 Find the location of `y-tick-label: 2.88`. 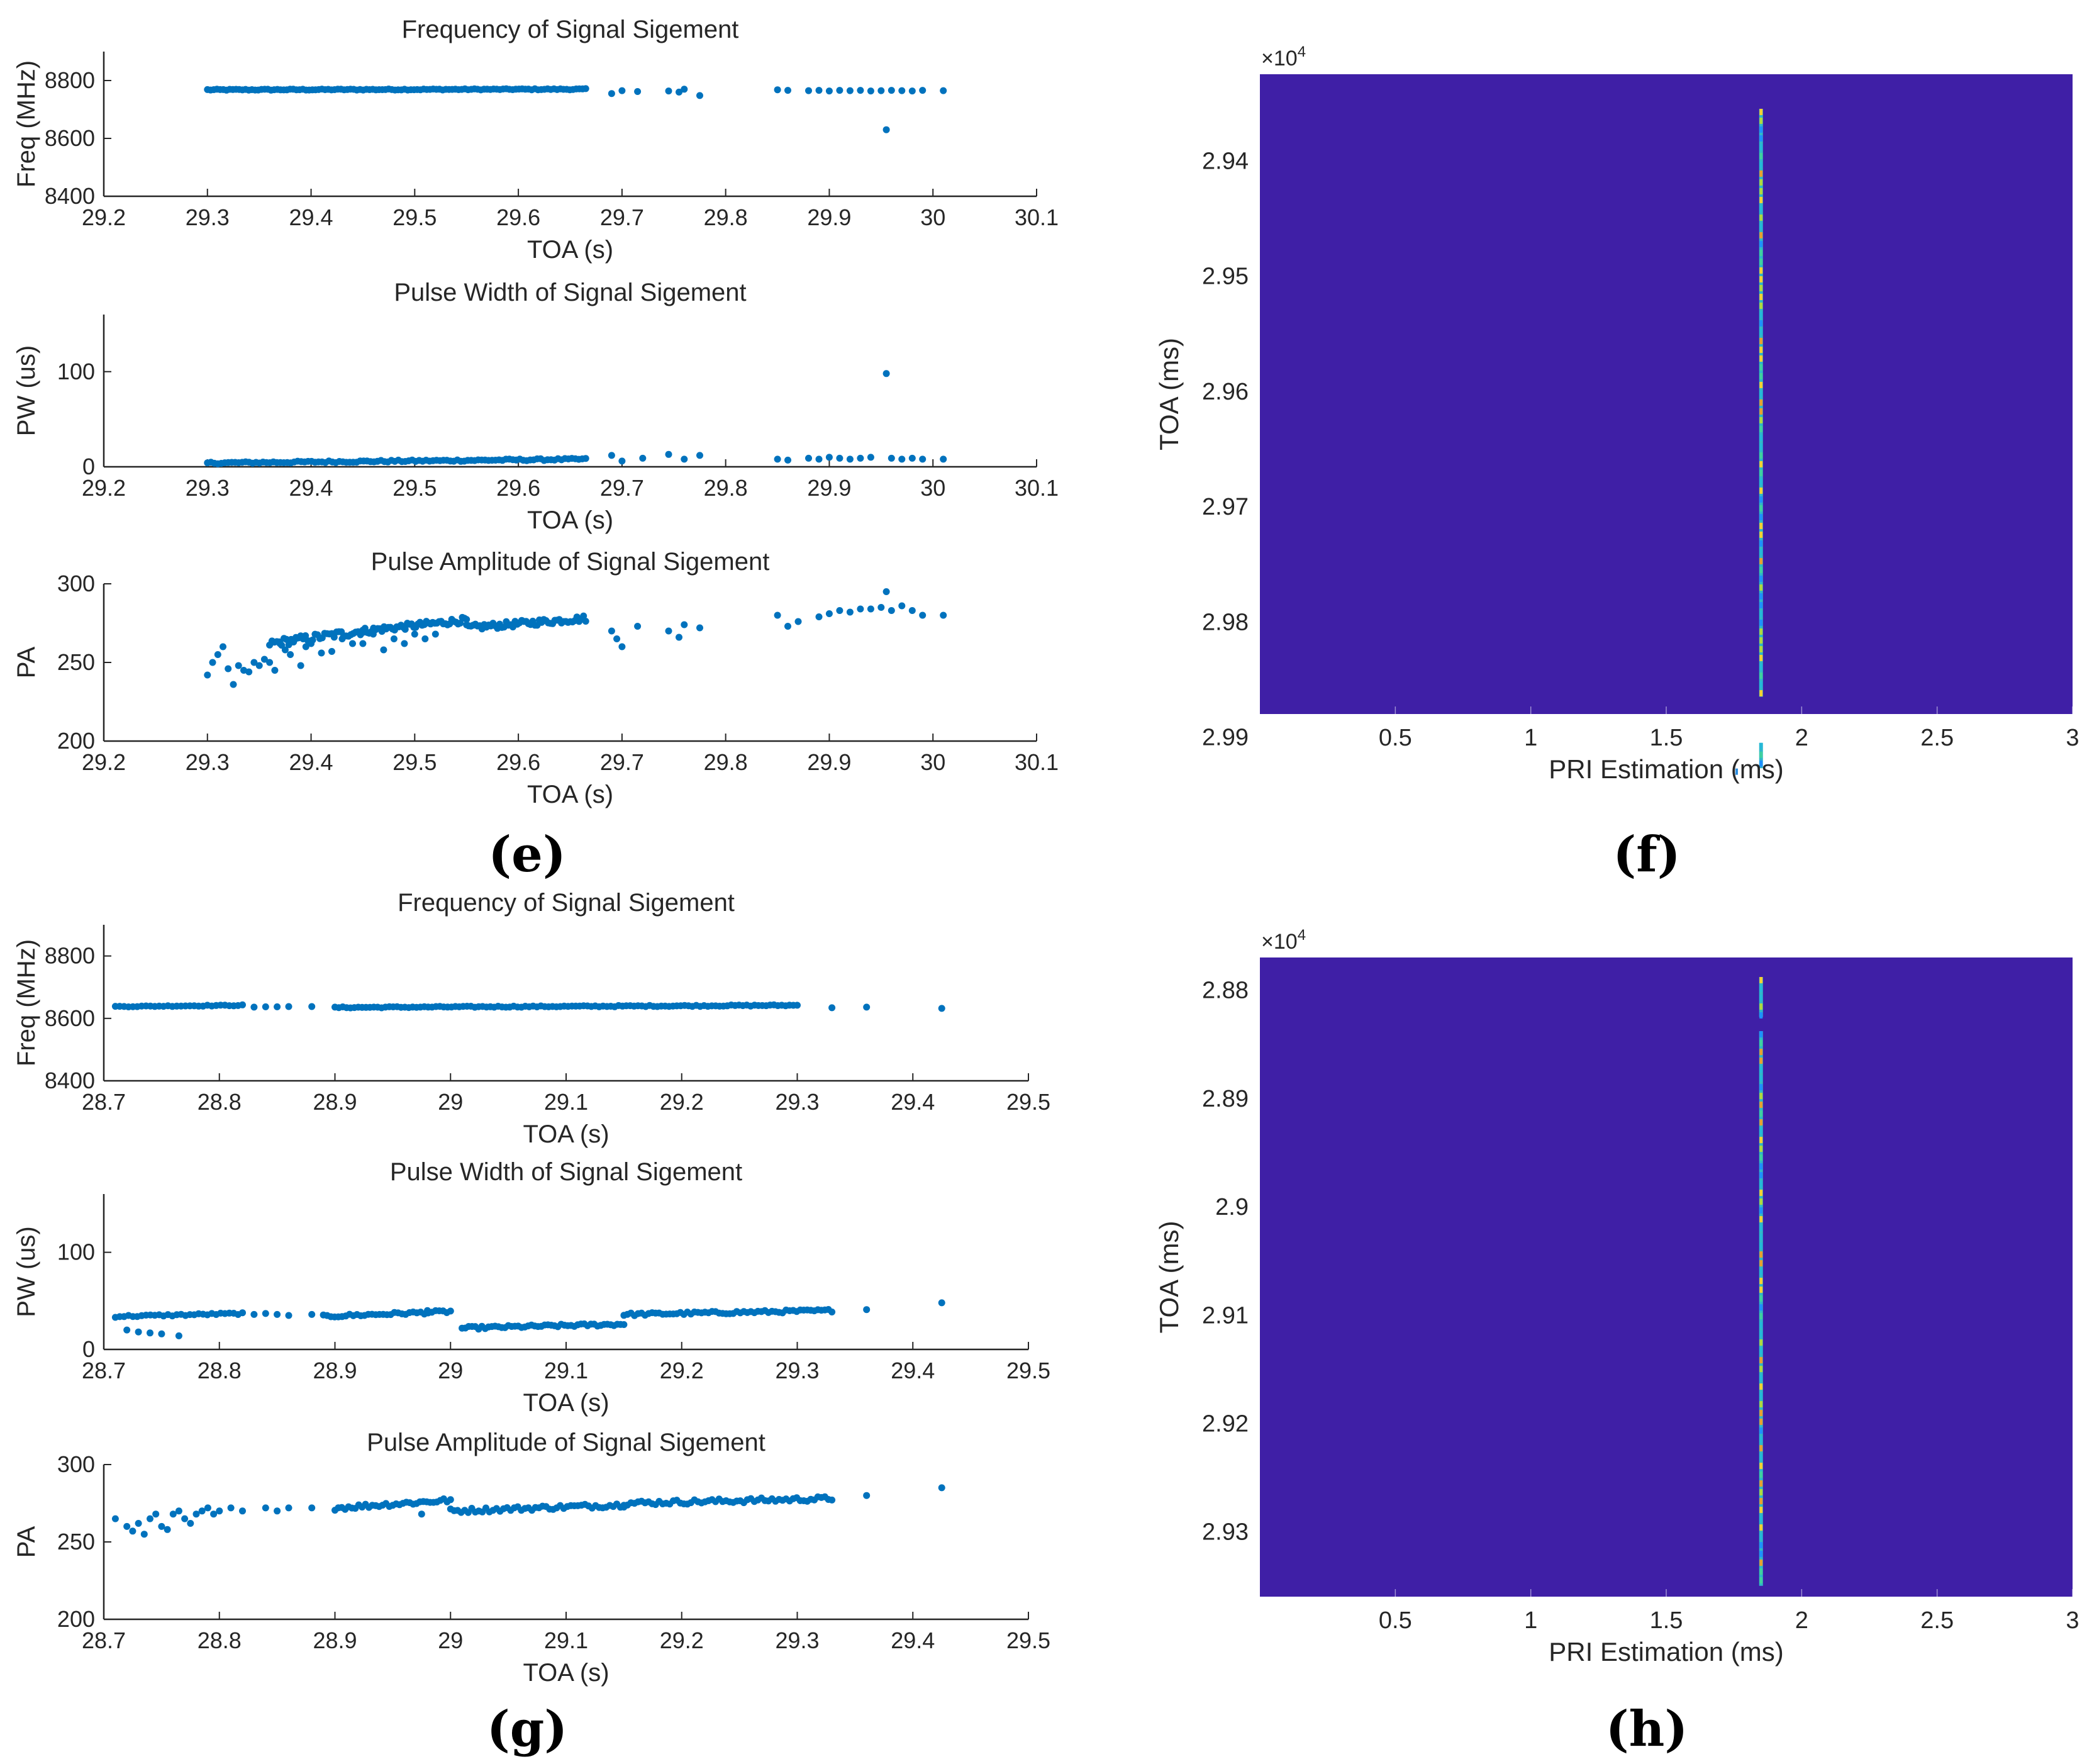

y-tick-label: 2.88 is located at coordinates (1226, 991).